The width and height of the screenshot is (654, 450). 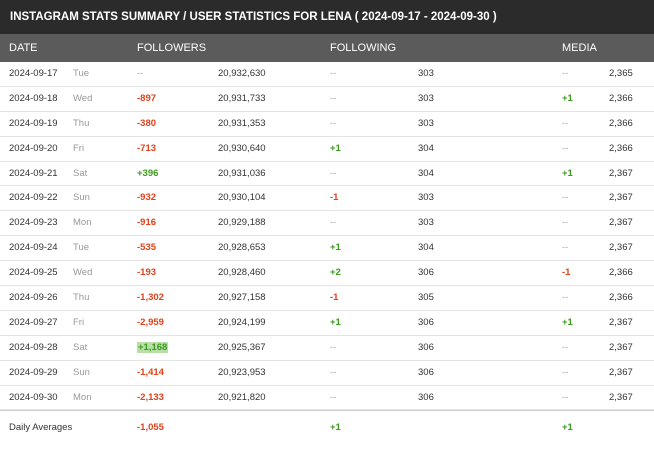 I want to click on followers-change: -897, so click(x=147, y=98).